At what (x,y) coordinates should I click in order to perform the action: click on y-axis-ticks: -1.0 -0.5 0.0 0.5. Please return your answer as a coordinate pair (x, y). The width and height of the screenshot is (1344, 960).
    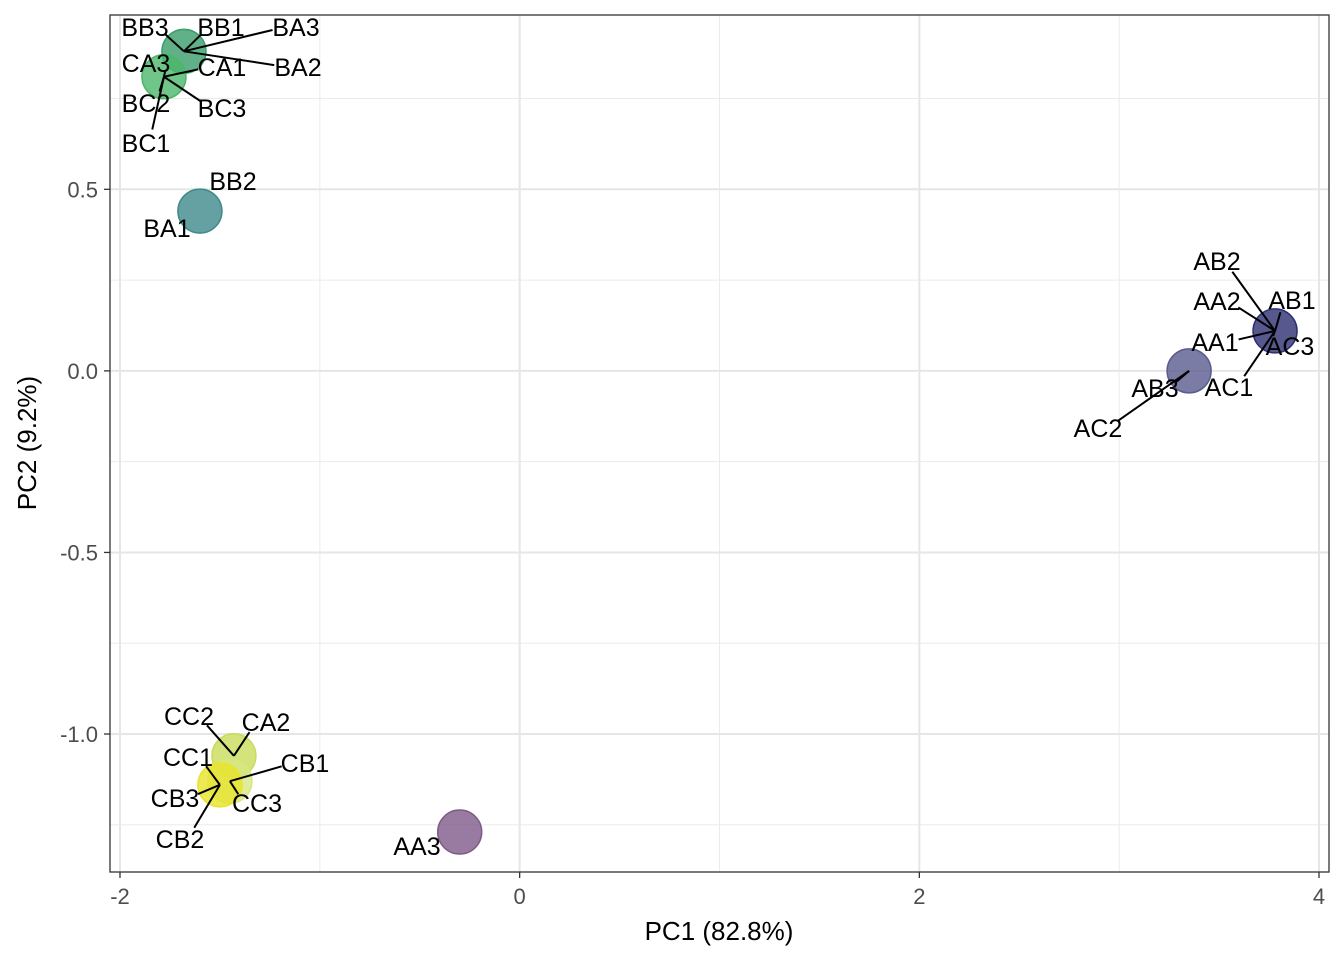
    Looking at the image, I should click on (85, 462).